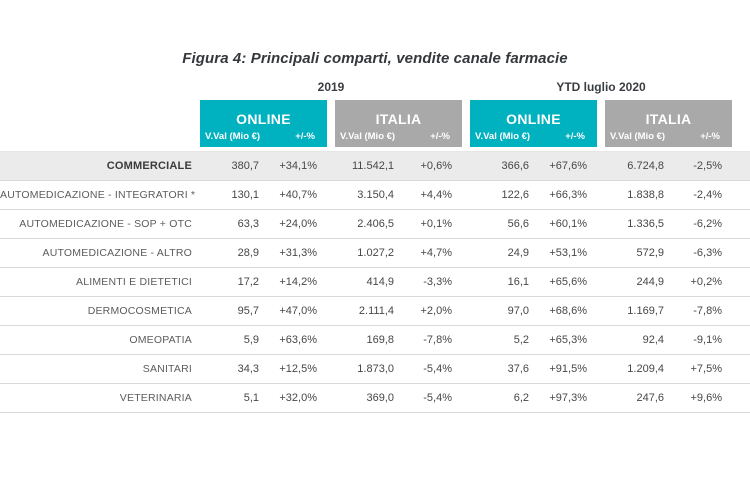  What do you see at coordinates (650, 398) in the screenshot?
I see `cell-value: 247,6` at bounding box center [650, 398].